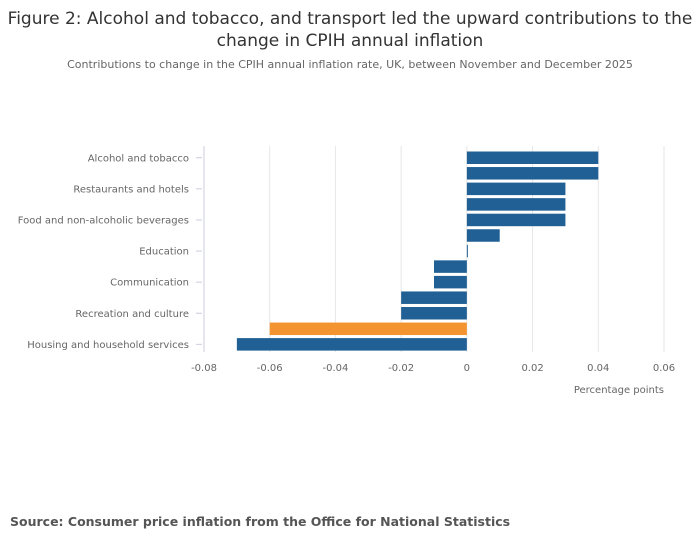  Describe the element at coordinates (131, 189) in the screenshot. I see `category-label: Restaurants and hotels` at that location.